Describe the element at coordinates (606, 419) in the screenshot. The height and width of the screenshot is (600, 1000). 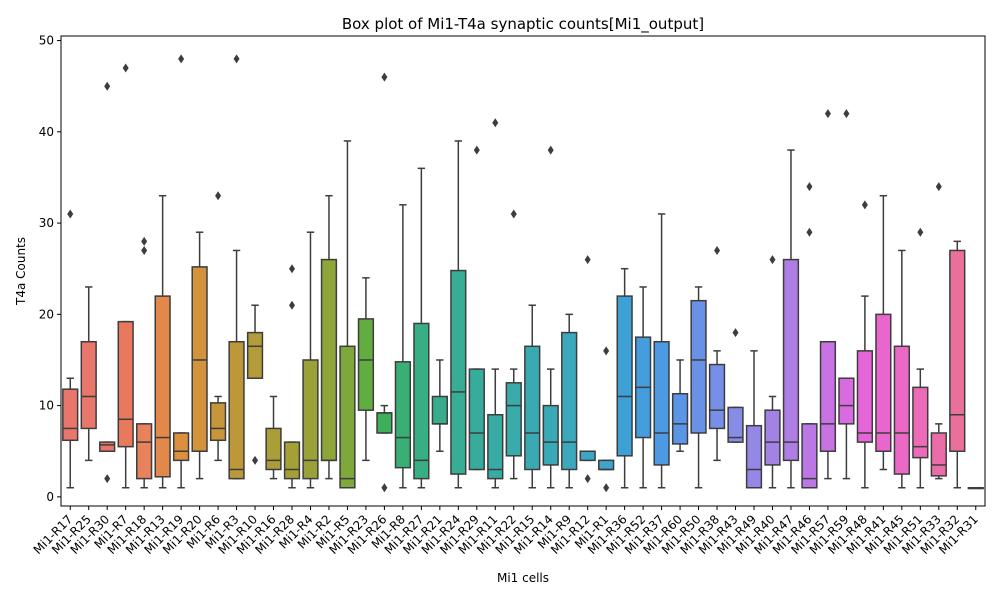
I see `box-mi1-r1` at that location.